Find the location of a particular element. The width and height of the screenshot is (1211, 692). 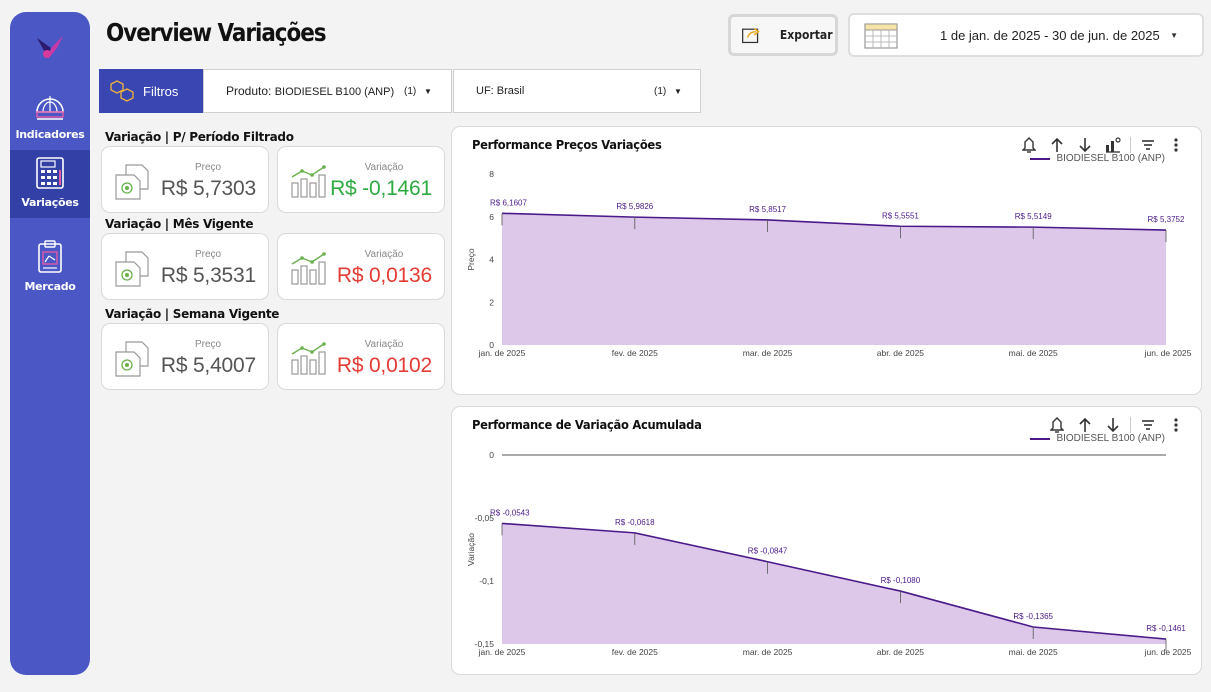

kpi-value: R$ 0,0136 is located at coordinates (384, 275).